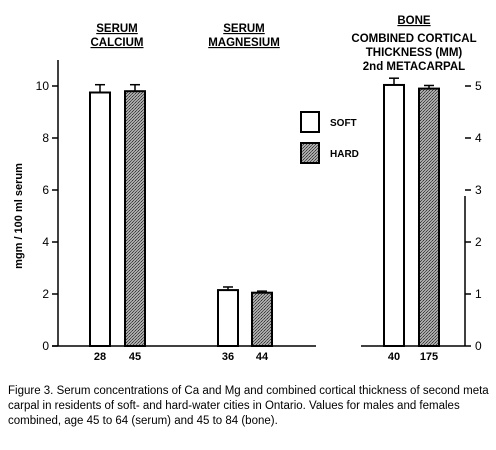 The height and width of the screenshot is (450, 496). I want to click on left-axis: 0 2 4 6 8 10, so click(47, 206).